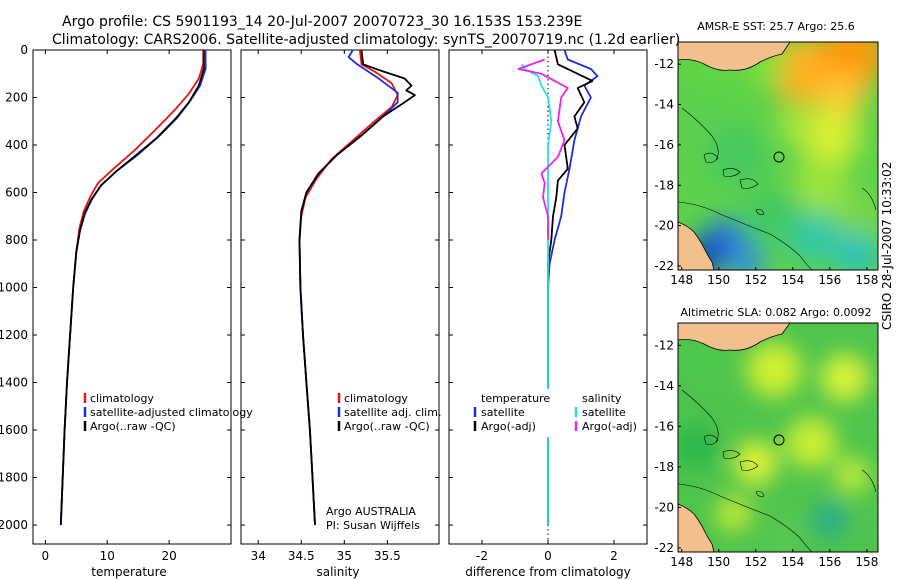 This screenshot has height=580, width=900. What do you see at coordinates (609, 426) in the screenshot?
I see `legend-label-sal-argo: Argo(-adj)` at bounding box center [609, 426].